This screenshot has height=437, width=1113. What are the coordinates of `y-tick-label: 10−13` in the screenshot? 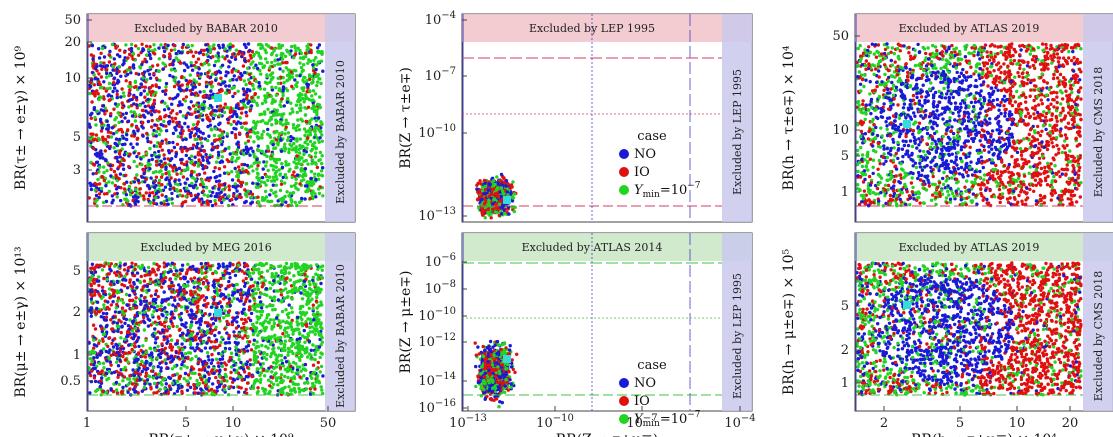 It's located at (437, 215).